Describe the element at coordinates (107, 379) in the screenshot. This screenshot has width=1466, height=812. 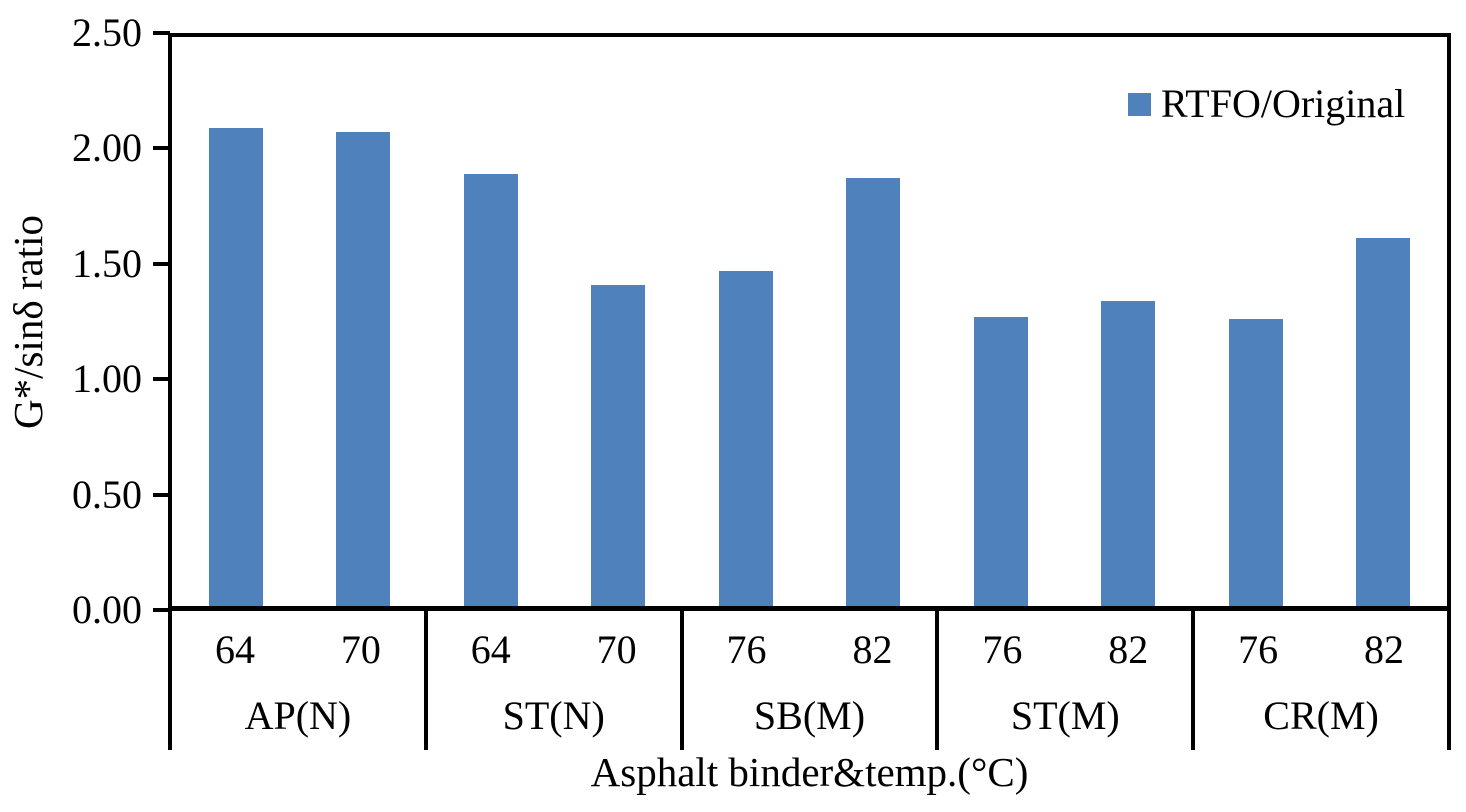
I see `y-tick-label: 1.00` at that location.